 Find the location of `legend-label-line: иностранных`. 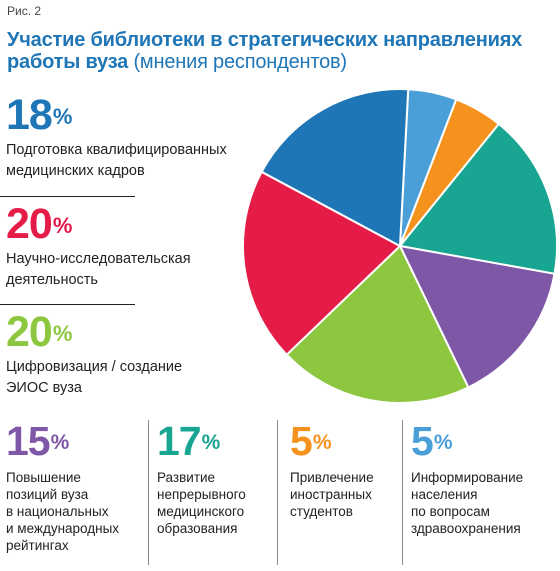

legend-label-line: иностранных is located at coordinates (331, 494).